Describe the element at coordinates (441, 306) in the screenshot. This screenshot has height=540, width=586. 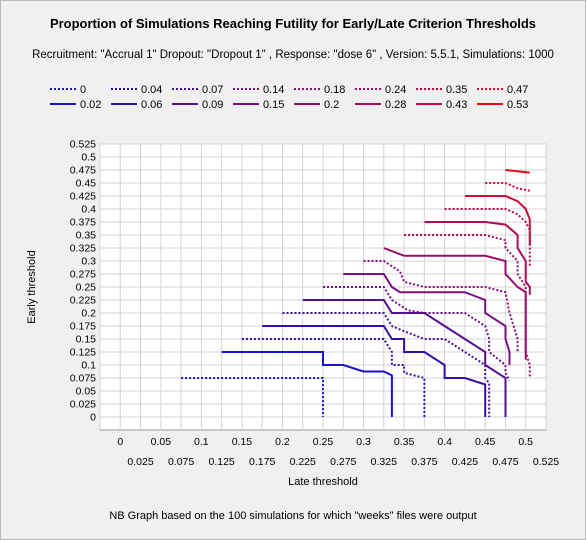
I see `series-line-0.18` at that location.